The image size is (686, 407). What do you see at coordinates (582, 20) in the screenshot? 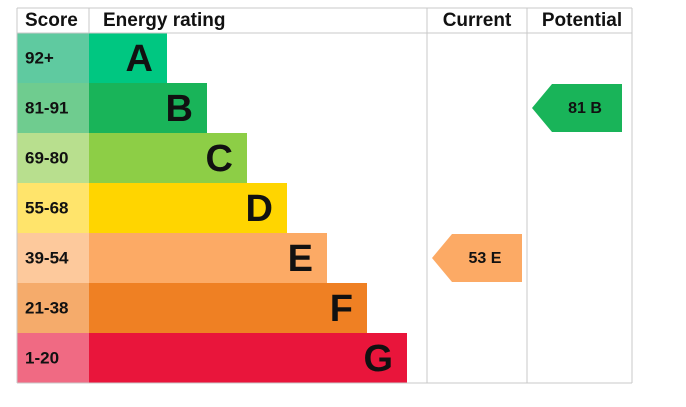
I see `header-potential: Potential` at bounding box center [582, 20].